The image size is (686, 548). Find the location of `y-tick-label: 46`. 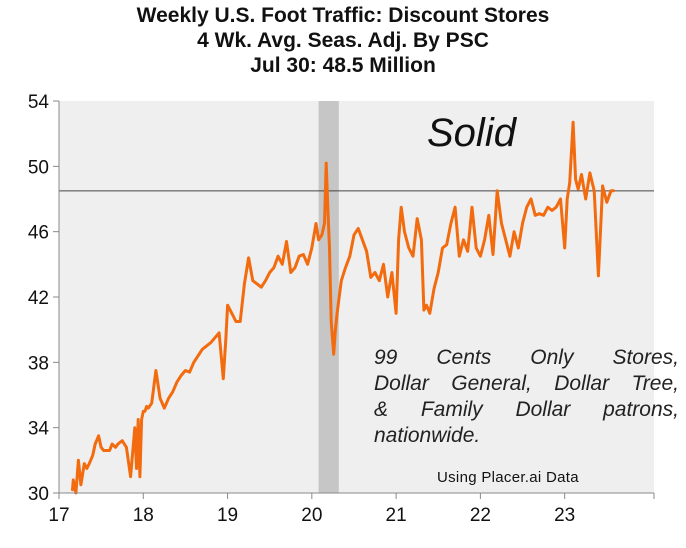

y-tick-label: 46 is located at coordinates (38, 233).